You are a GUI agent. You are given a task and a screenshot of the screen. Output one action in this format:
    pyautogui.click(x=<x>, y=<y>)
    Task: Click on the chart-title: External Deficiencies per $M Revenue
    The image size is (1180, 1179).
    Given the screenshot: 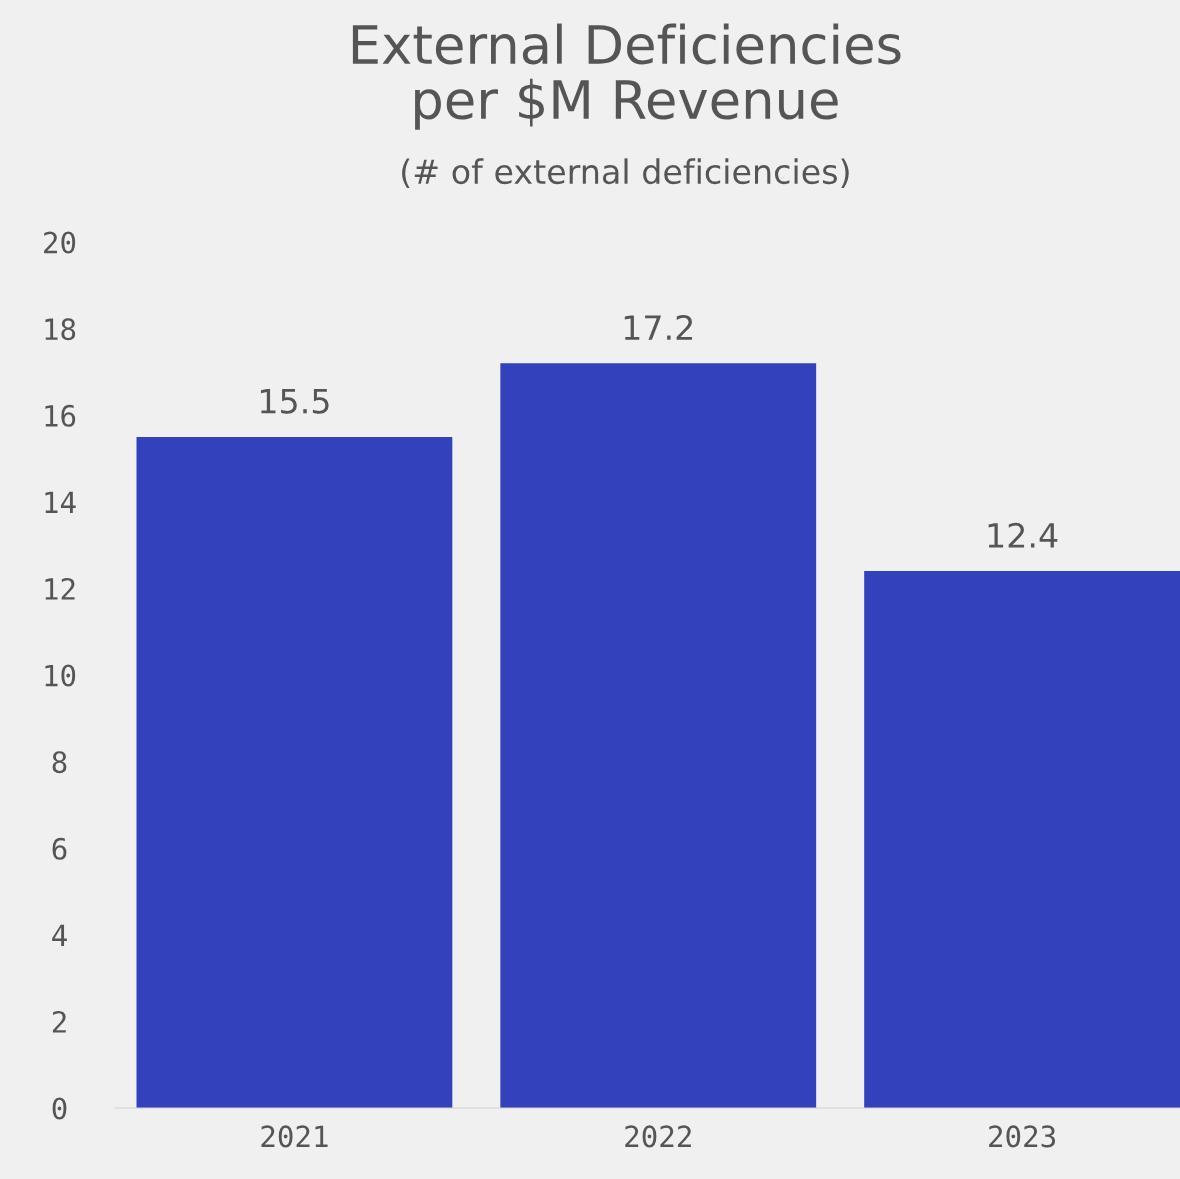 What is the action you would take?
    pyautogui.click(x=626, y=76)
    